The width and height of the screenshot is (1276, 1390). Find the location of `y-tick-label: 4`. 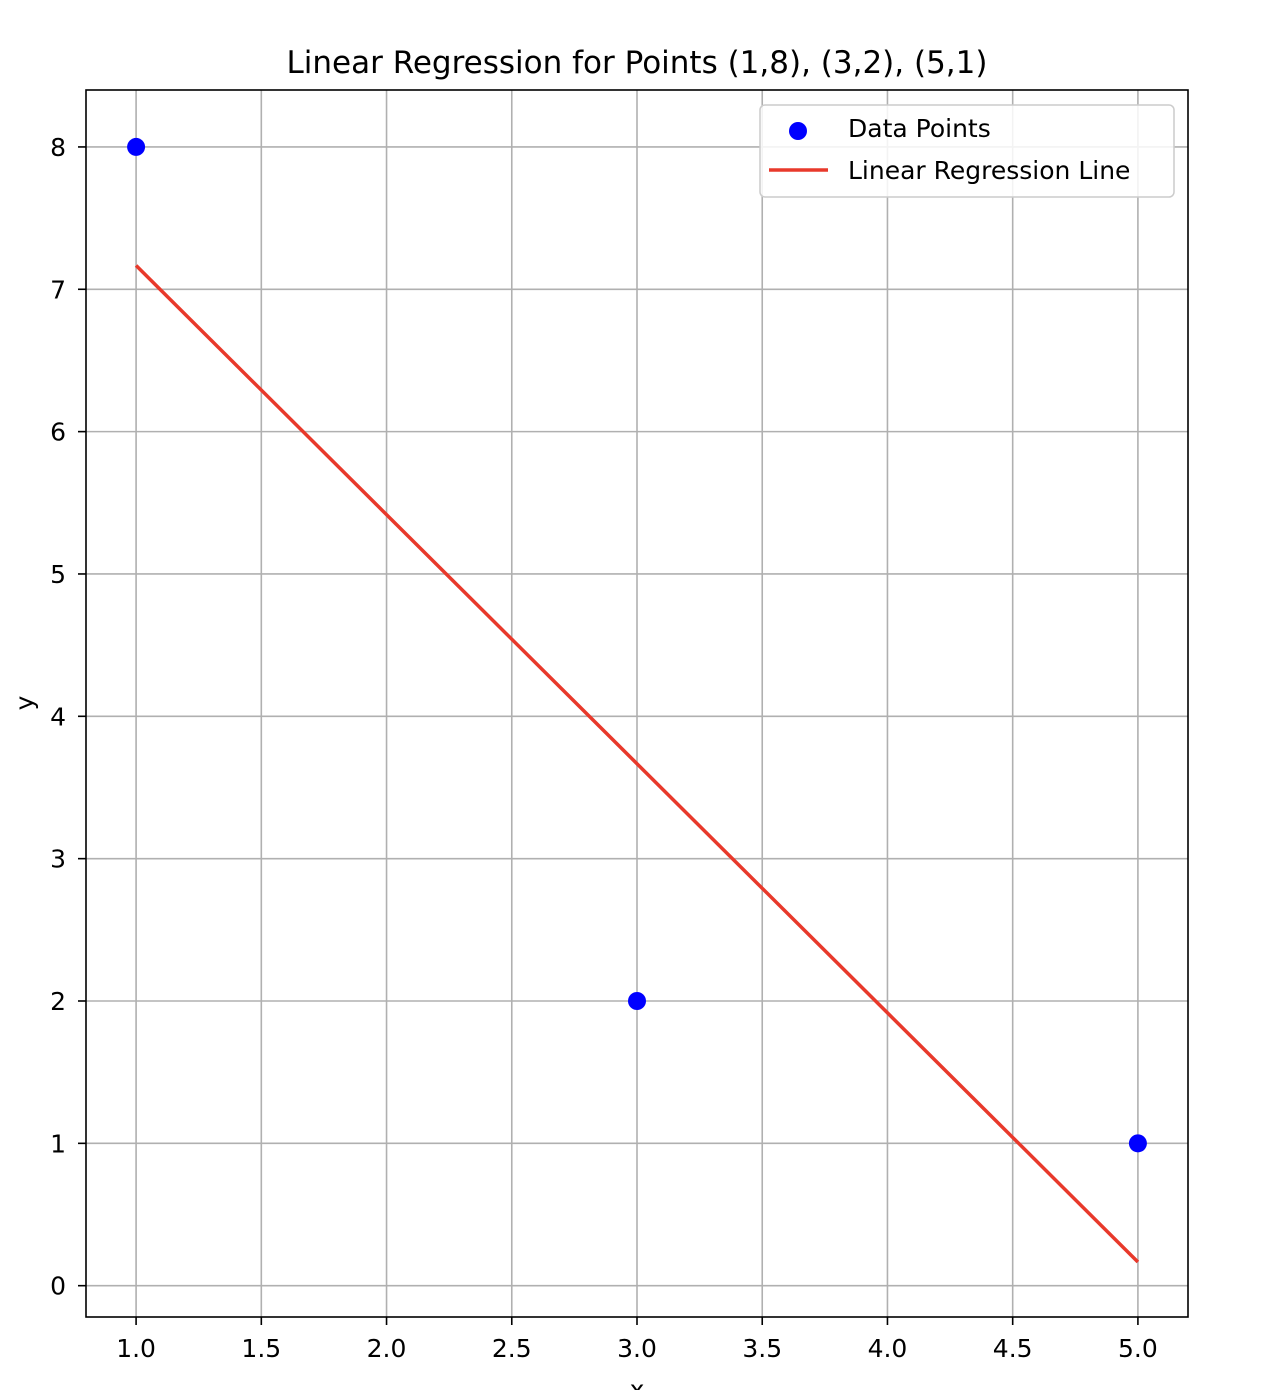

y-tick-label: 4 is located at coordinates (58, 716).